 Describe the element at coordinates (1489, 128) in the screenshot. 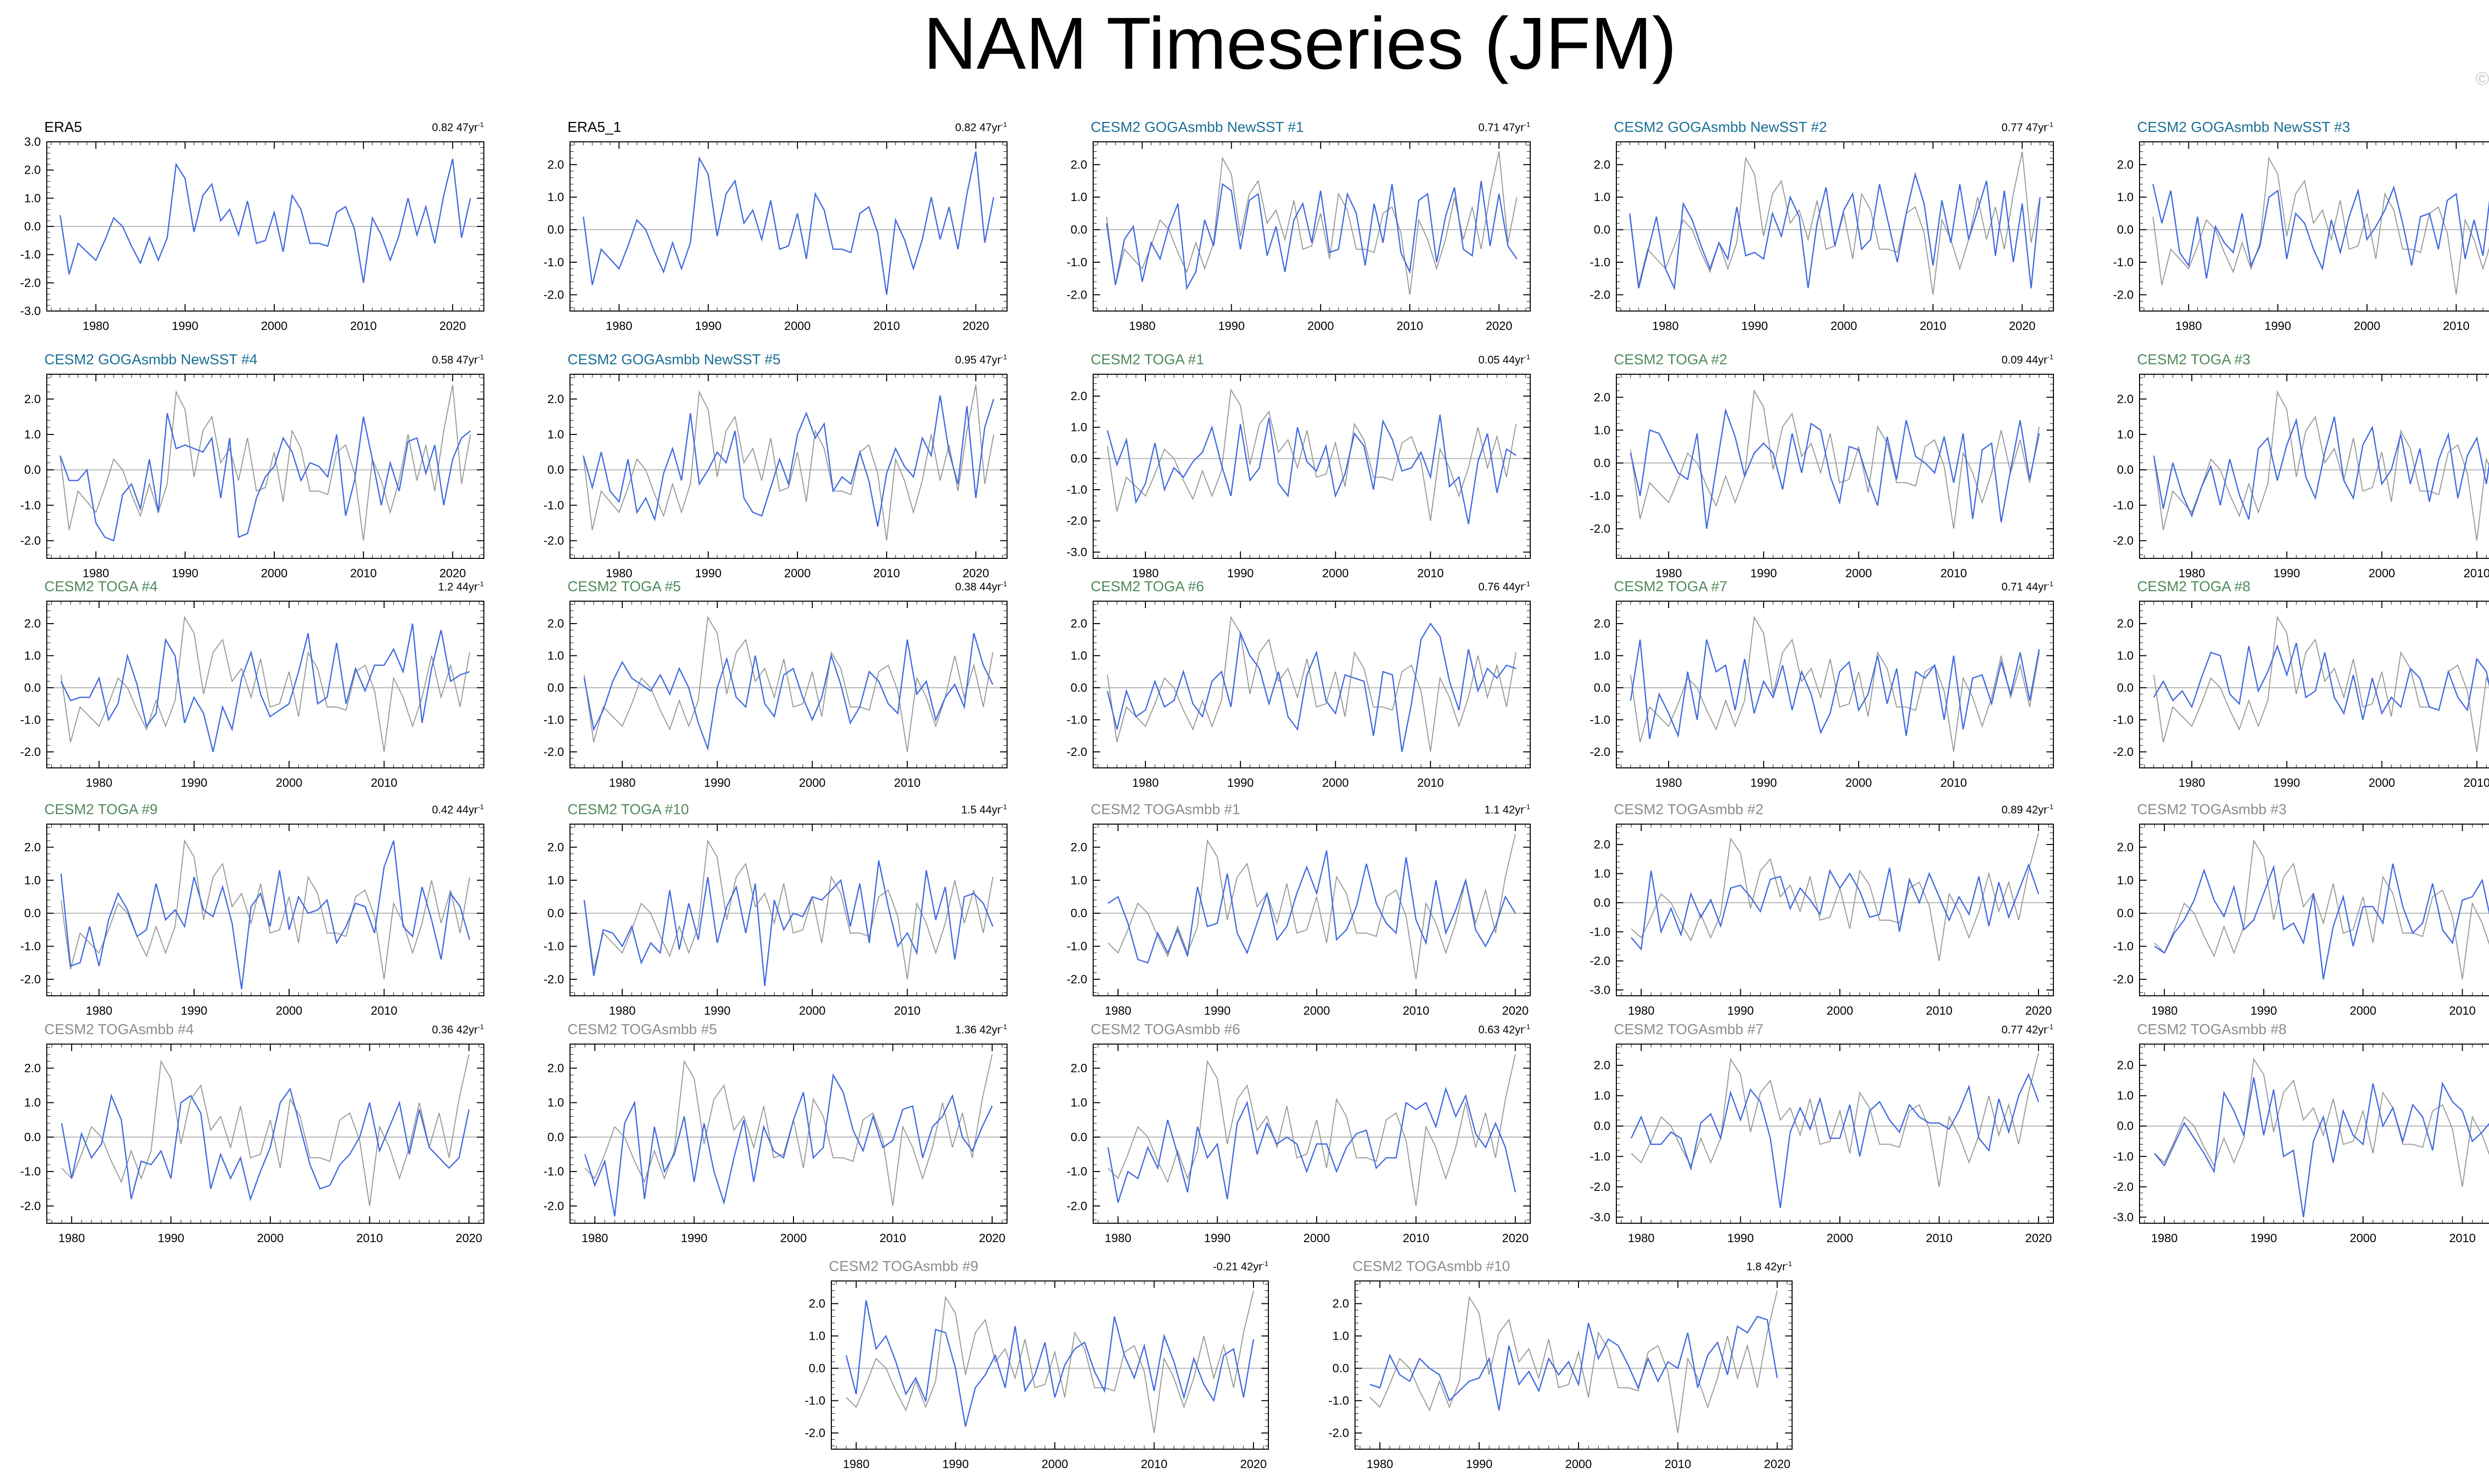

I see `trend-value: 0.71` at that location.